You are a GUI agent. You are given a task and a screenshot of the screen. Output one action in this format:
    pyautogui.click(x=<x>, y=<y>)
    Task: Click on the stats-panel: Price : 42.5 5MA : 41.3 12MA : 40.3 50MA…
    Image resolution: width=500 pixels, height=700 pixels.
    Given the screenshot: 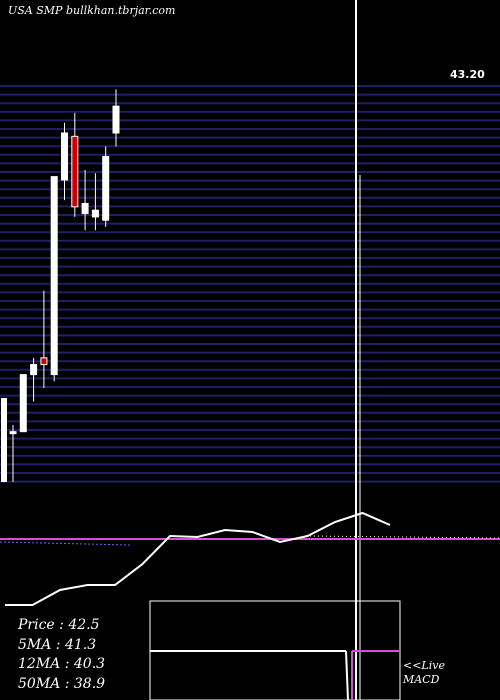 What is the action you would take?
    pyautogui.click(x=61, y=655)
    